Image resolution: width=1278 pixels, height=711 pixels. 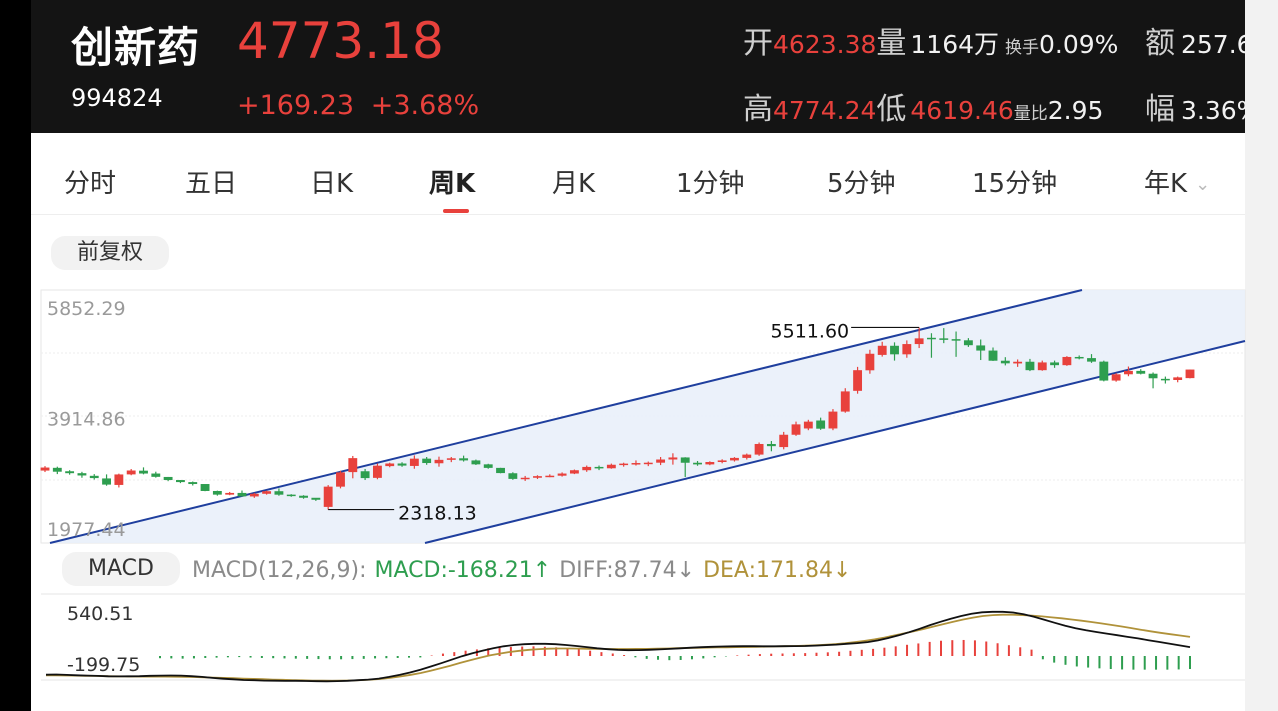 I want to click on change-percent: +3.68%, so click(x=425, y=105).